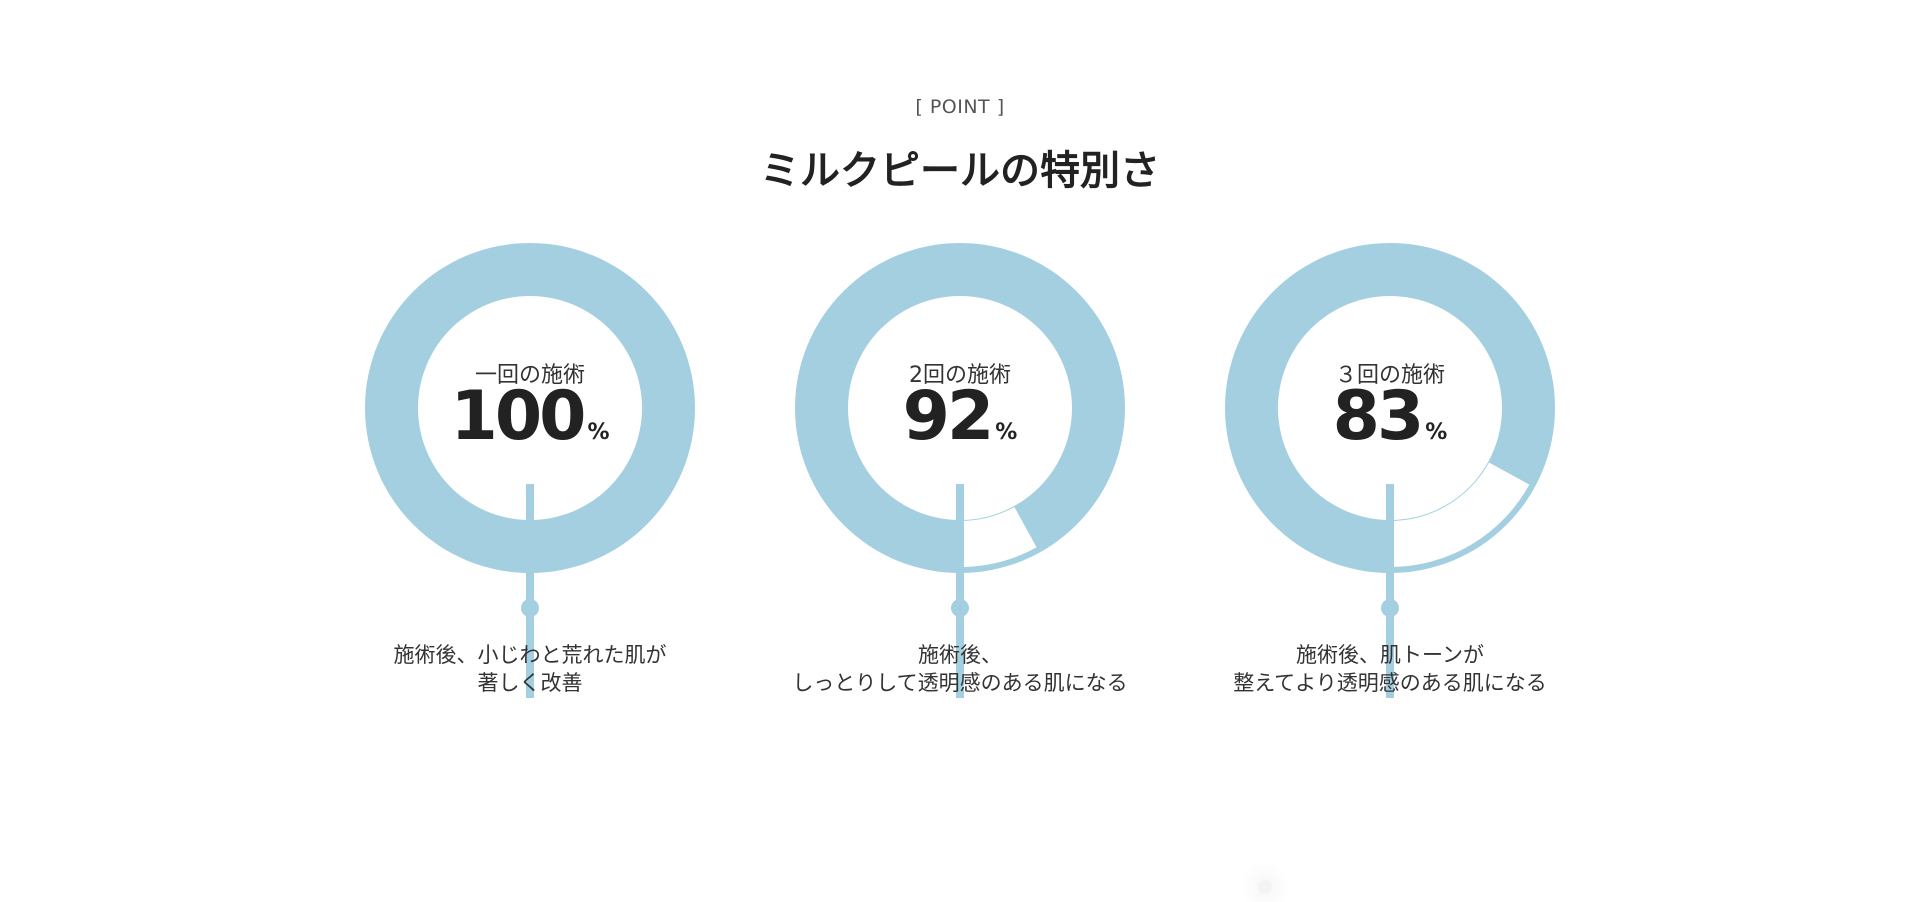 This screenshot has height=902, width=1920. I want to click on point-caption-line: 施術後、小じわと荒れた肌が, so click(530, 655).